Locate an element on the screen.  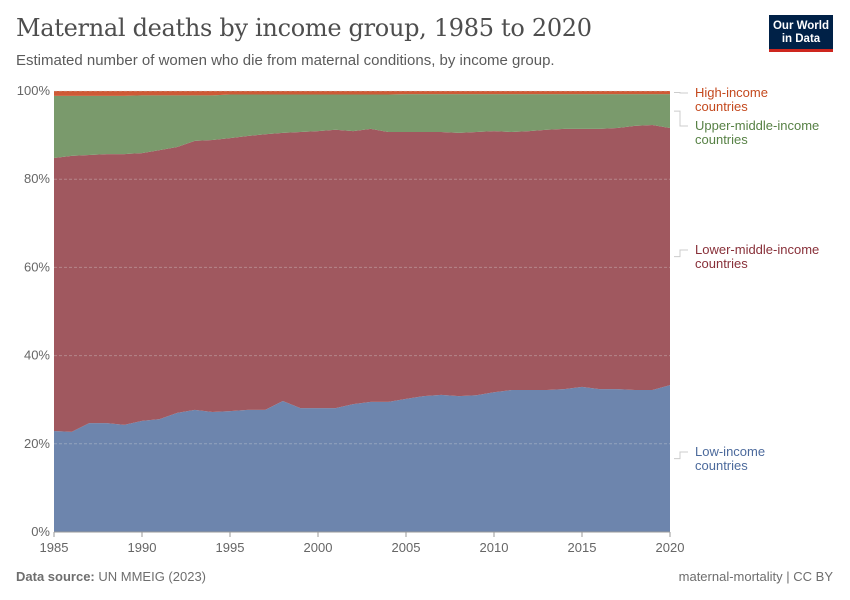
source-value: UN MMEIG (2023) is located at coordinates (152, 576).